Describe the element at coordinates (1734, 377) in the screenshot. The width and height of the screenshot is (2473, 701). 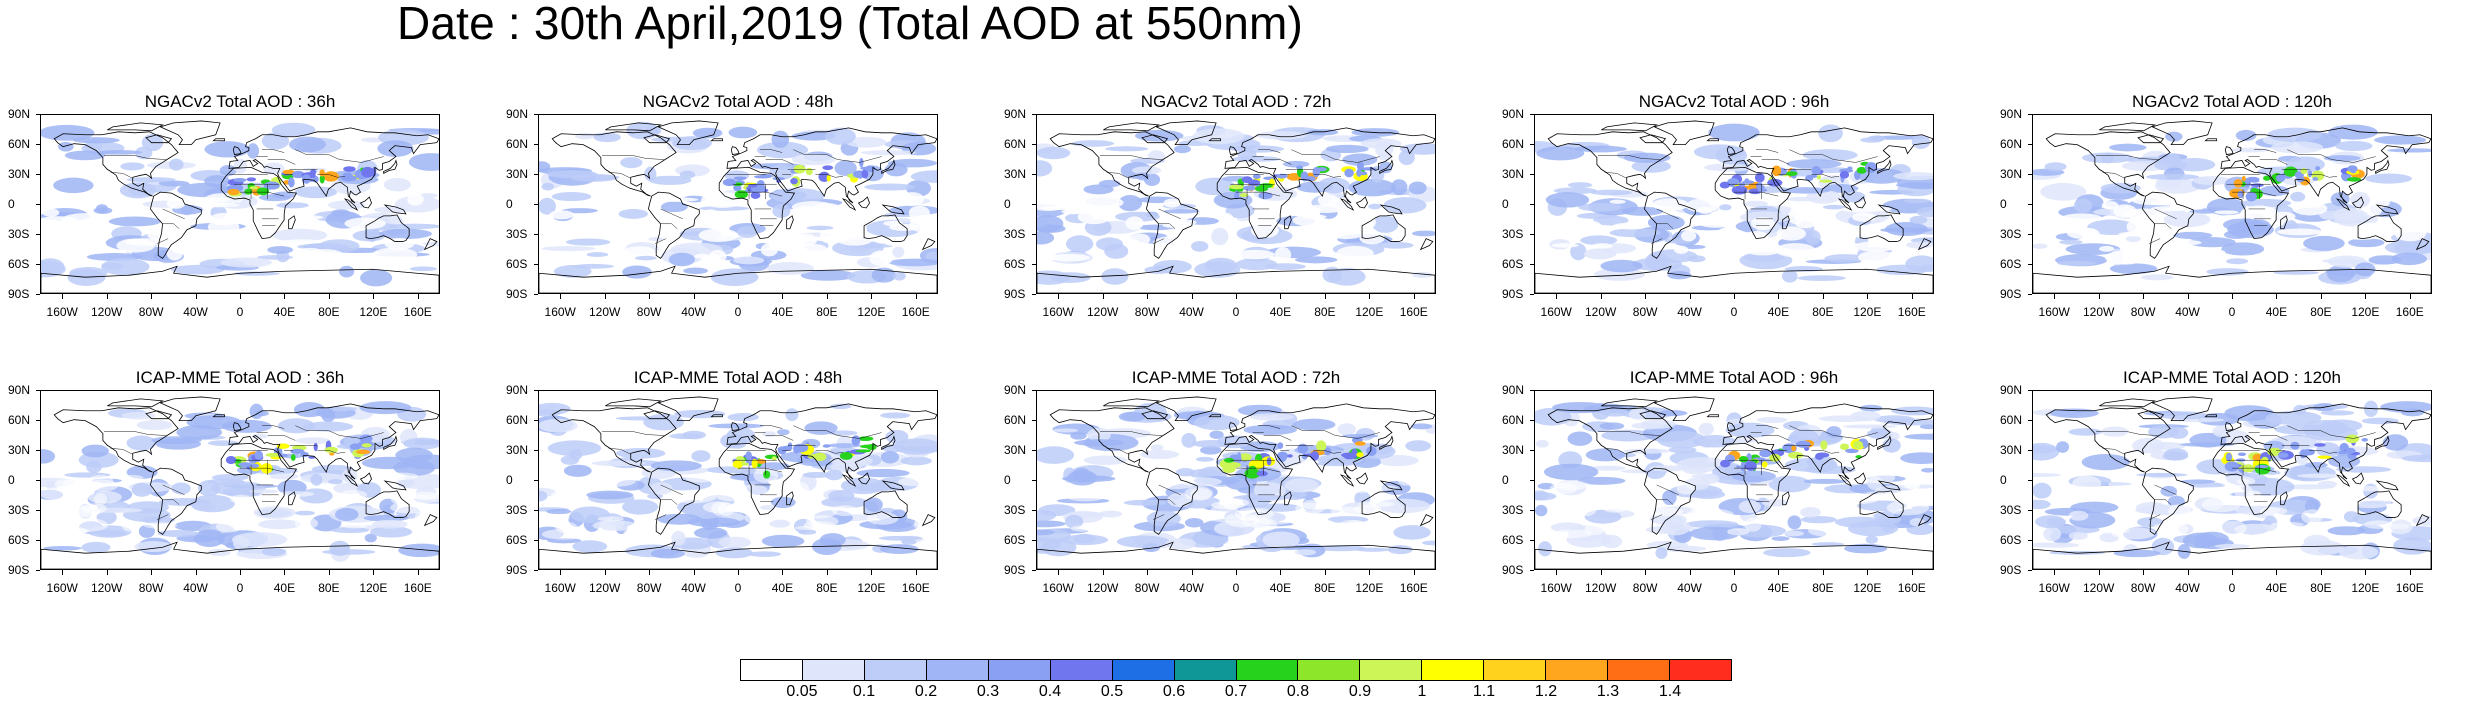
I see `panel-title: ICAP-MME Total AOD : 96h` at that location.